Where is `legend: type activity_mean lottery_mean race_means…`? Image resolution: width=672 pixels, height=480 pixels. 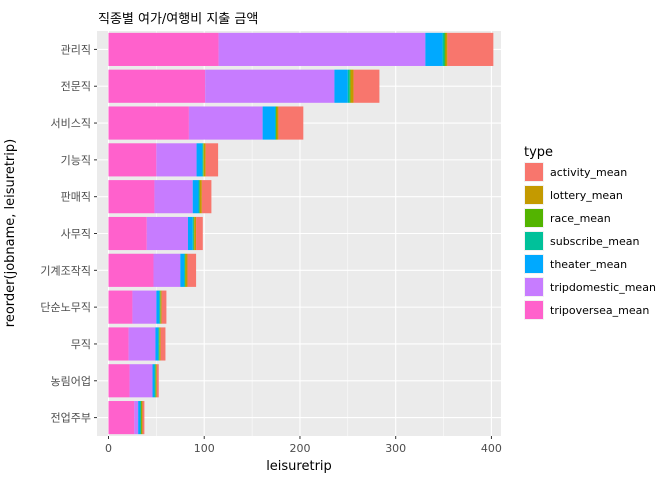 legend: type activity_mean lottery_mean race_means… is located at coordinates (590, 232).